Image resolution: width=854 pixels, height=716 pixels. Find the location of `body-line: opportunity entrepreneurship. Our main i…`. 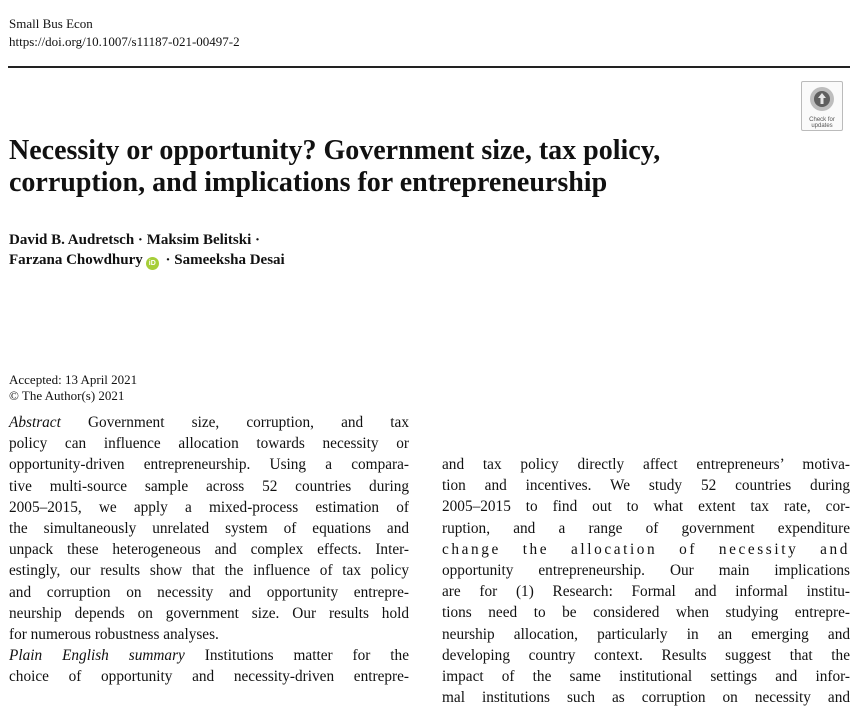

body-line: opportunity entrepreneurship. Our main i… is located at coordinates (646, 571).